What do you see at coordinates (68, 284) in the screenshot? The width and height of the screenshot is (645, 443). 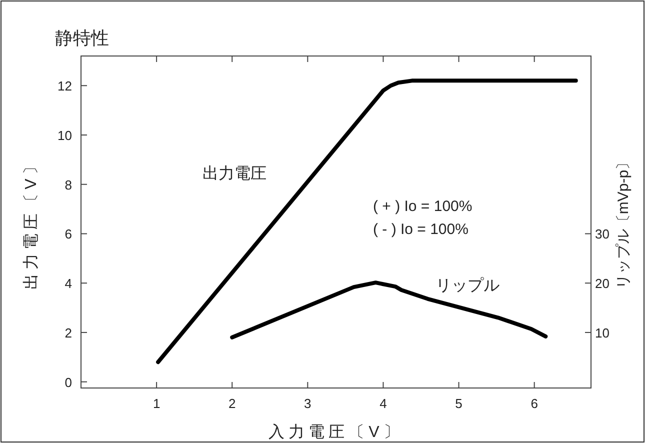 I see `y-tick-label: 4` at bounding box center [68, 284].